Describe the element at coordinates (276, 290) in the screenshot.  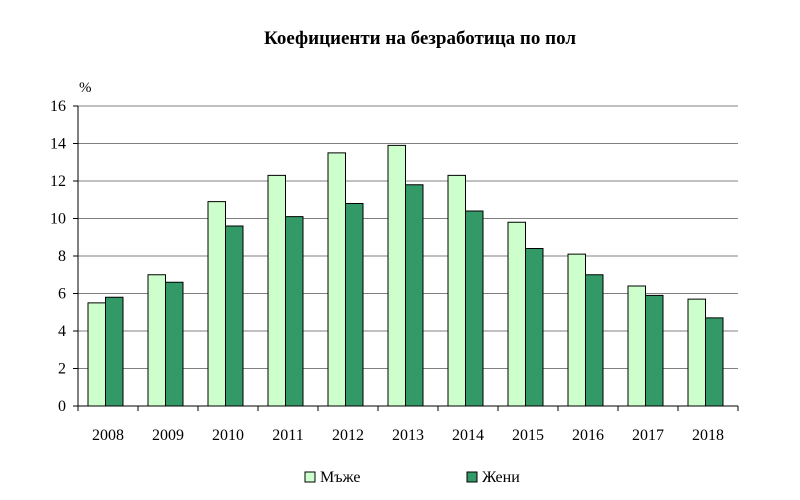
I see `bar-series-1-2011` at that location.